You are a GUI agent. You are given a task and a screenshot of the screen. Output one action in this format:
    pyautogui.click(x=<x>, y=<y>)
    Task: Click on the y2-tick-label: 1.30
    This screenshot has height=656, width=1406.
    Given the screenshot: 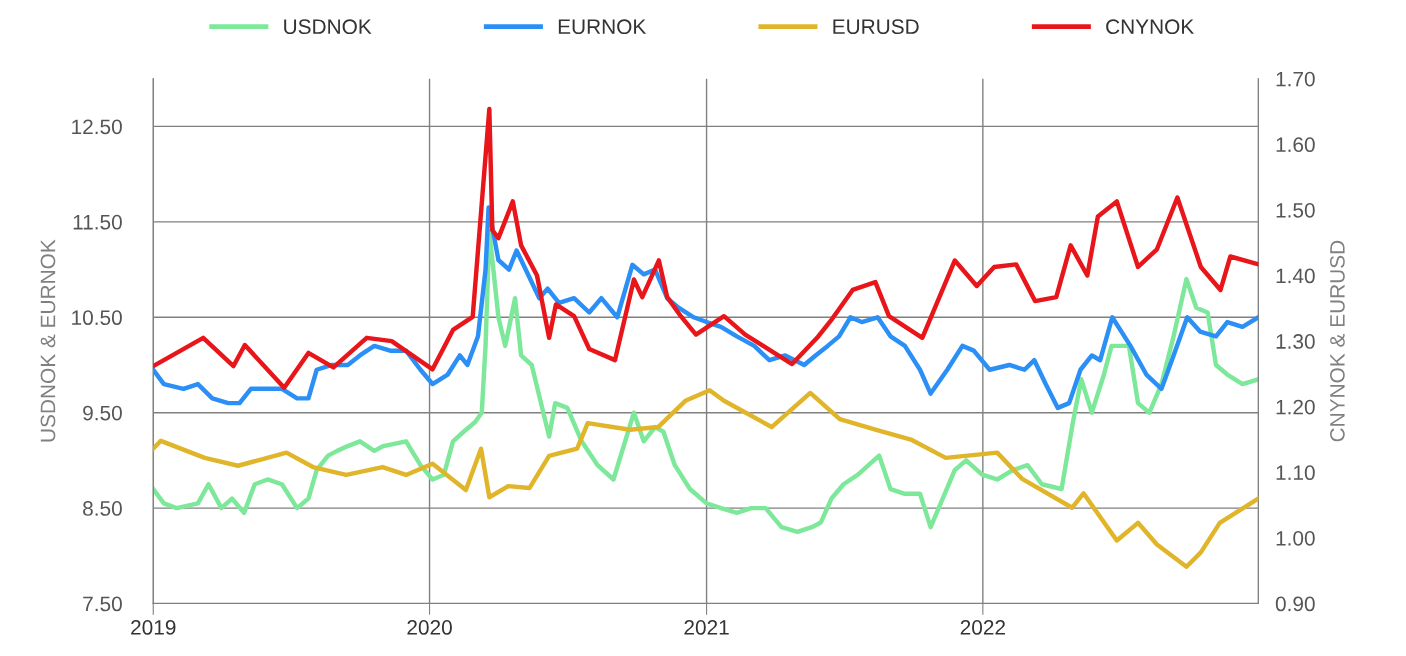 What is the action you would take?
    pyautogui.click(x=1295, y=341)
    